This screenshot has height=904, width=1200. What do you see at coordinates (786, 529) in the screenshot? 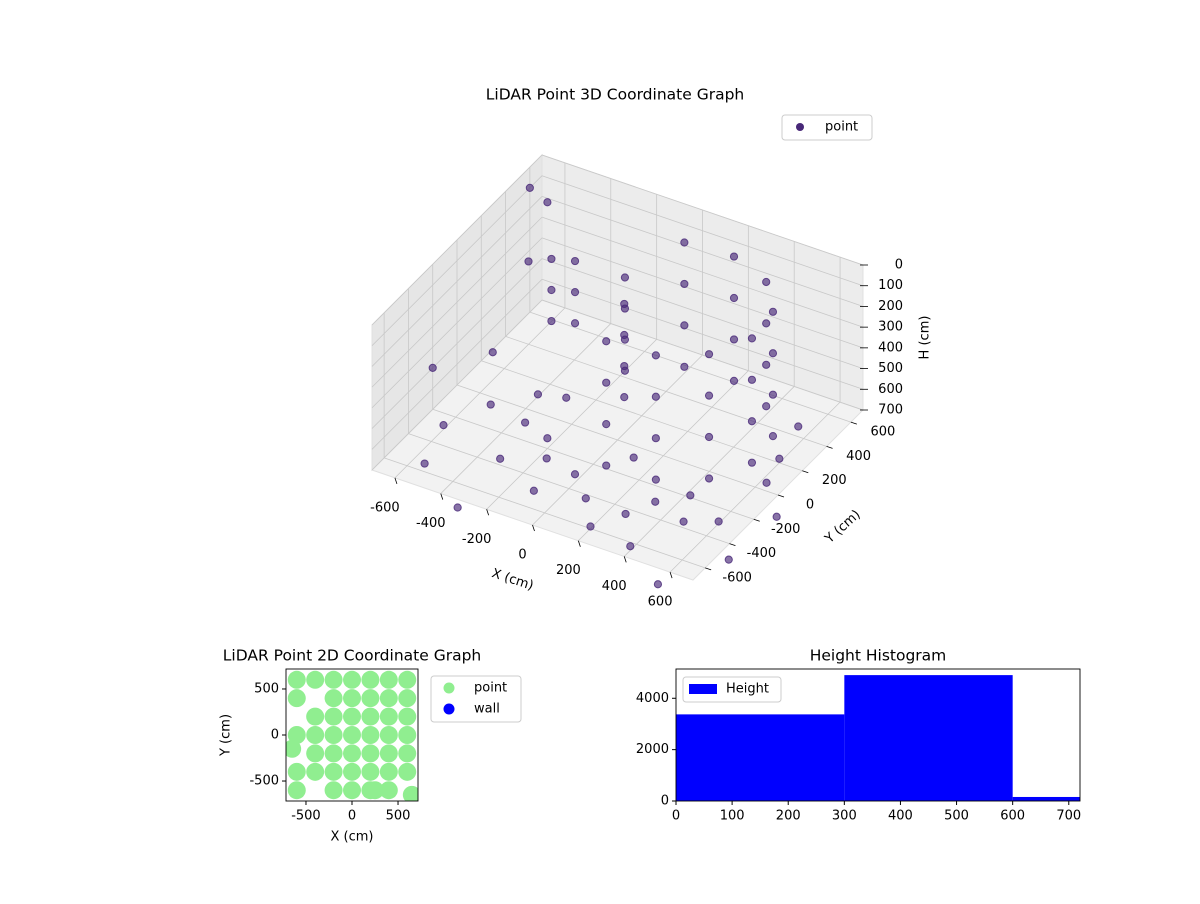
I see `y-tick-label: -200` at bounding box center [786, 529].